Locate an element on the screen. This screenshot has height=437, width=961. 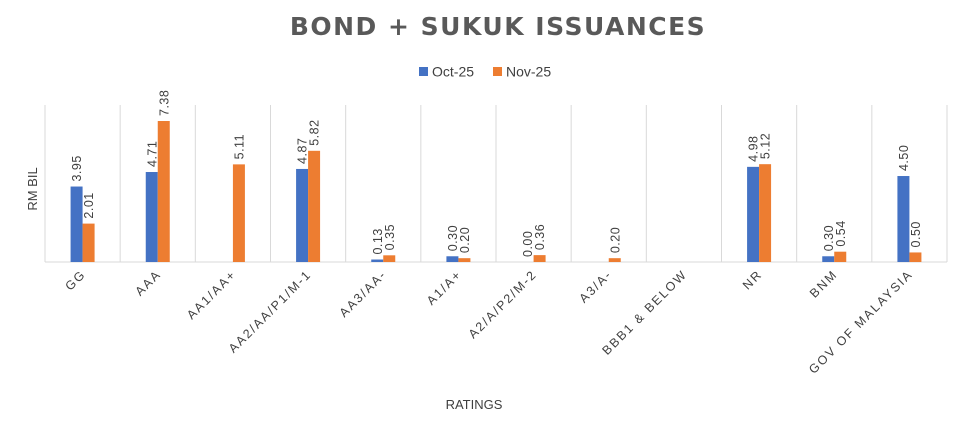
data-label-nov-25-gov-of-malaysia: 0.50 is located at coordinates (916, 234).